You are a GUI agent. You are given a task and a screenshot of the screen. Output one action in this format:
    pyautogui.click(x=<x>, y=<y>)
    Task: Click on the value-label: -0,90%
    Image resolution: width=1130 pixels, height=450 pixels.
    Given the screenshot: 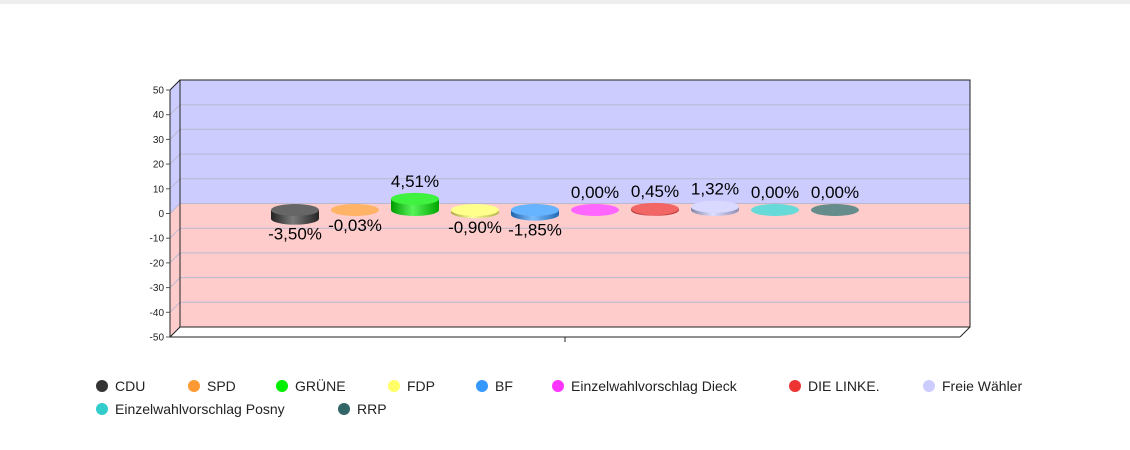 What is the action you would take?
    pyautogui.click(x=475, y=227)
    